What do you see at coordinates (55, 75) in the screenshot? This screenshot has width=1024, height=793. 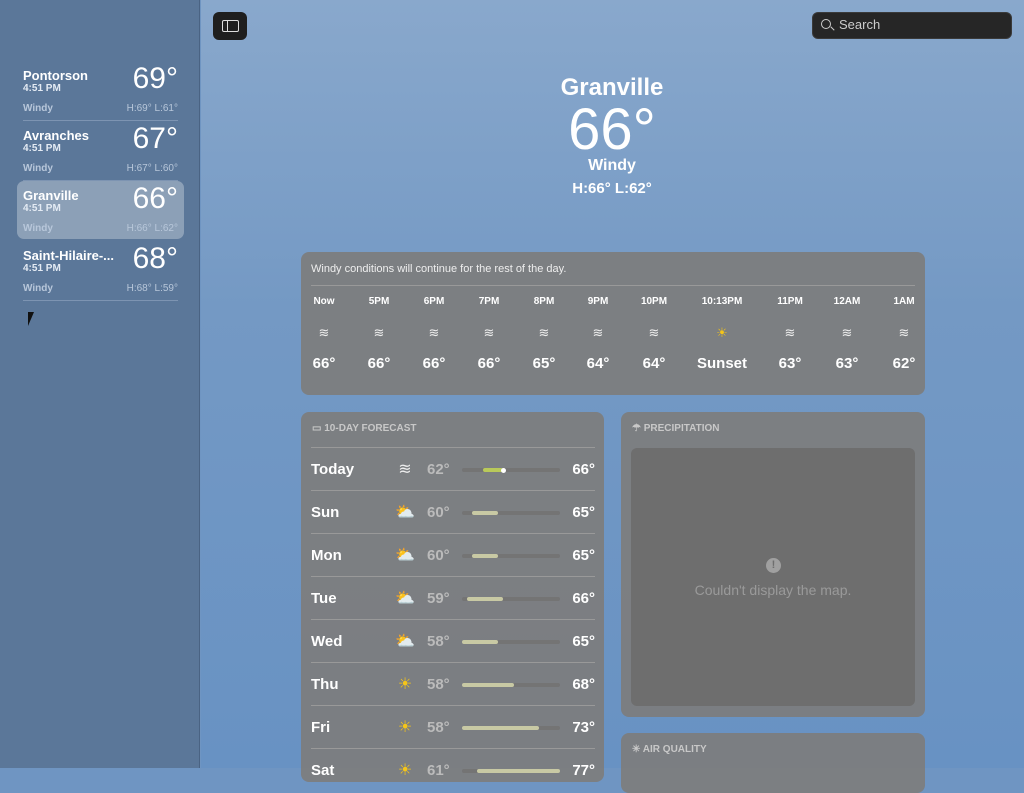 I see `location-name: Pontorson` at bounding box center [55, 75].